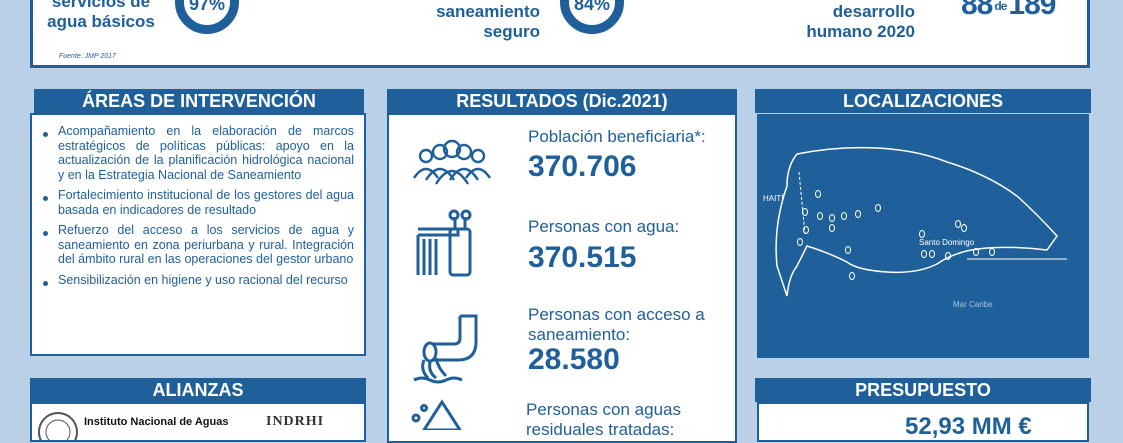 The height and width of the screenshot is (443, 1123). I want to click on result-water-value: 370.515, so click(582, 257).